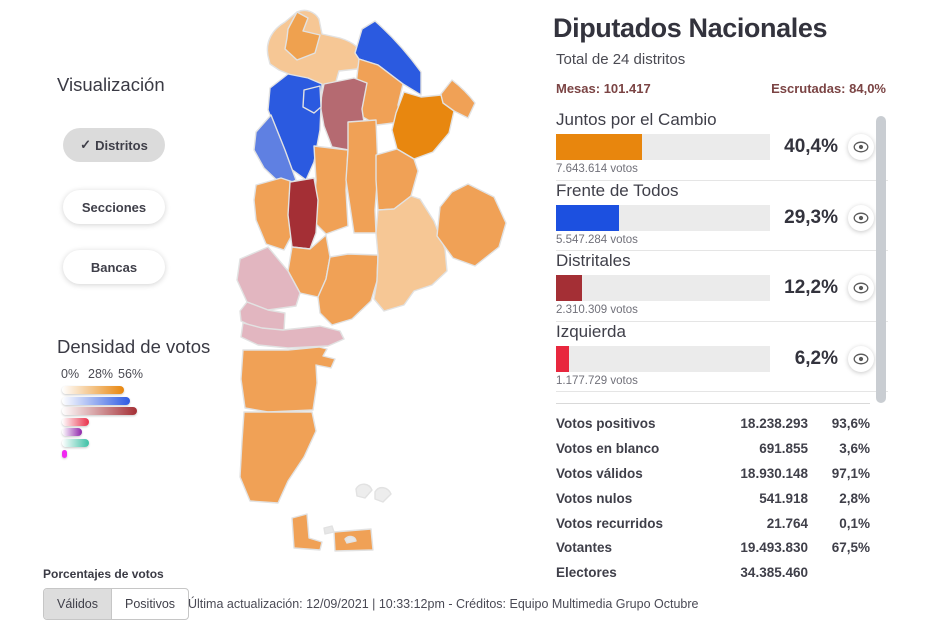  Describe the element at coordinates (114, 207) in the screenshot. I see `view-button-secciones: Secciones` at that location.